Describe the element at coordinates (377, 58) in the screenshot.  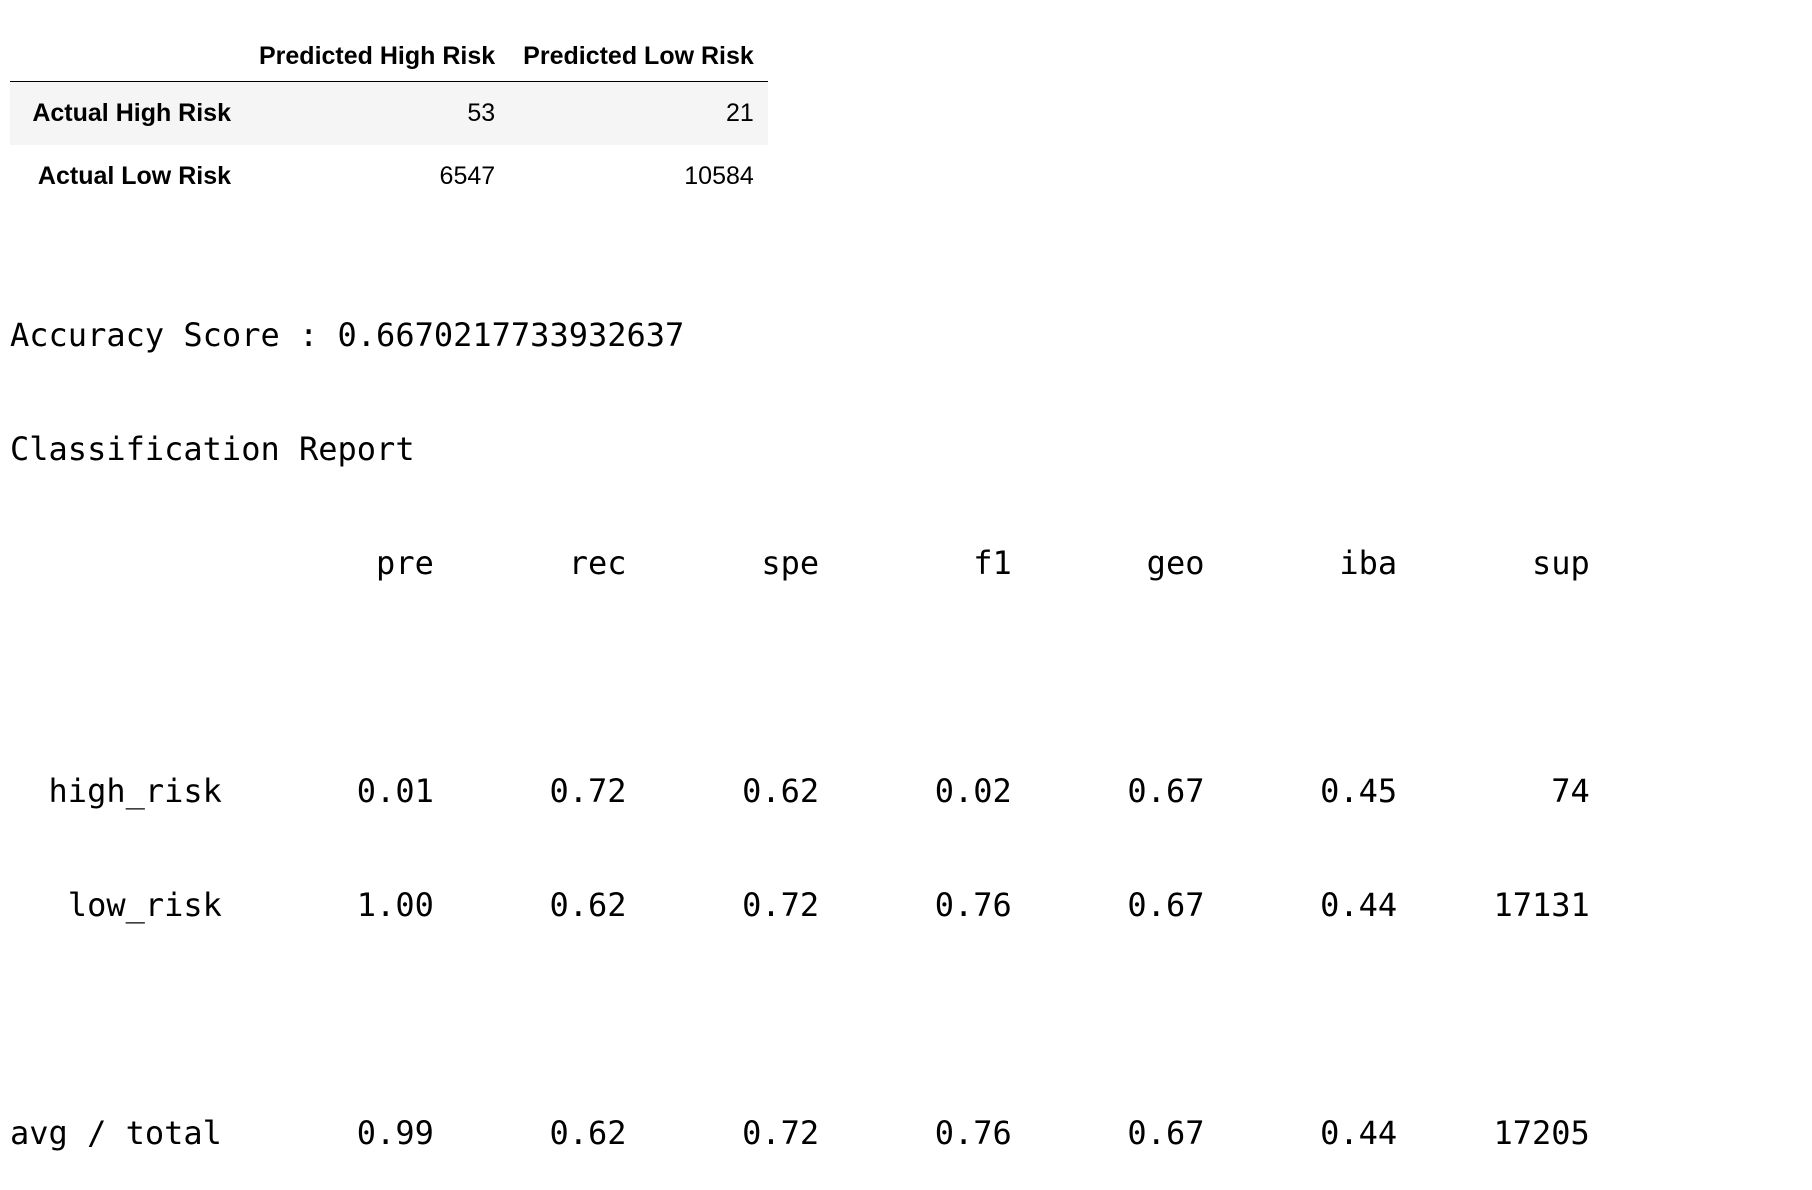
I see `column-header-predicted-high-risk: Predicted High Risk` at that location.